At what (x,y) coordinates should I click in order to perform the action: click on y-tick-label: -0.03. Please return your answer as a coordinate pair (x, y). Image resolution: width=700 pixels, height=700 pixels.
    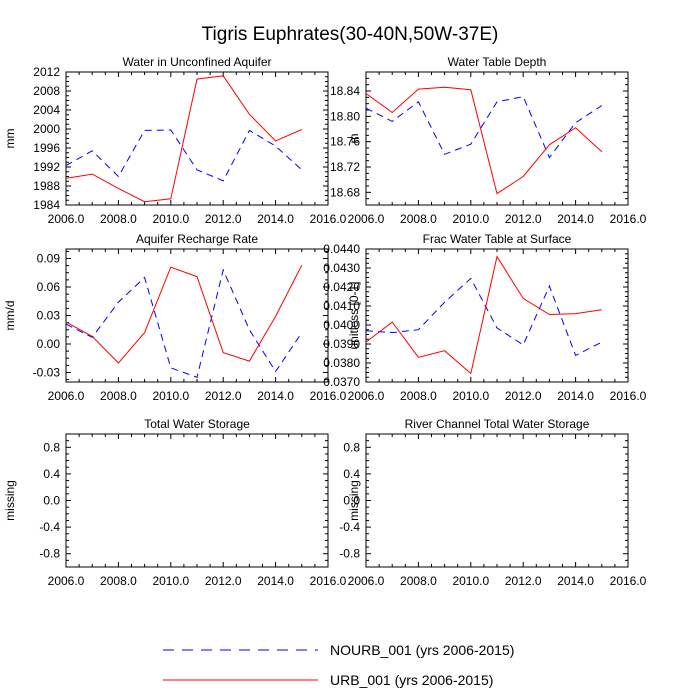
    Looking at the image, I should click on (47, 373).